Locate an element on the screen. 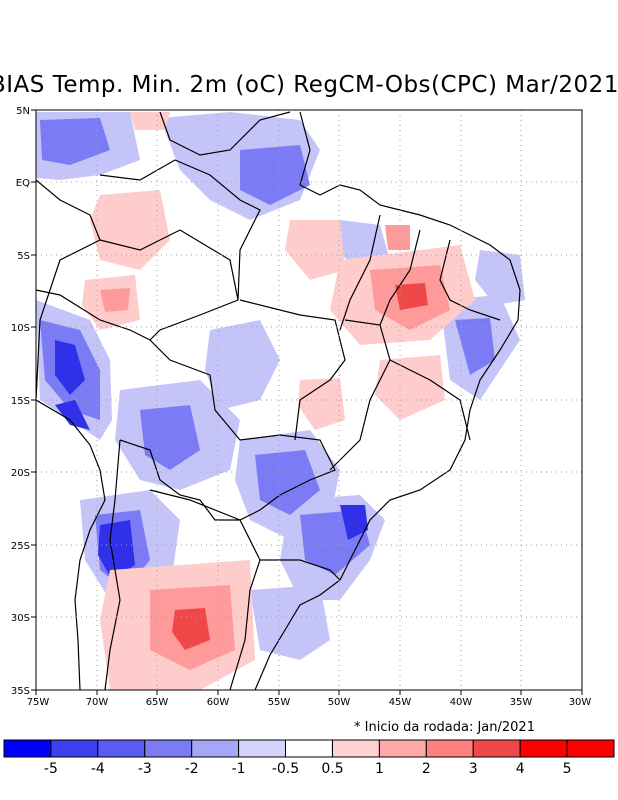 This screenshot has width=618, height=800. lon-label: 45W is located at coordinates (400, 702).